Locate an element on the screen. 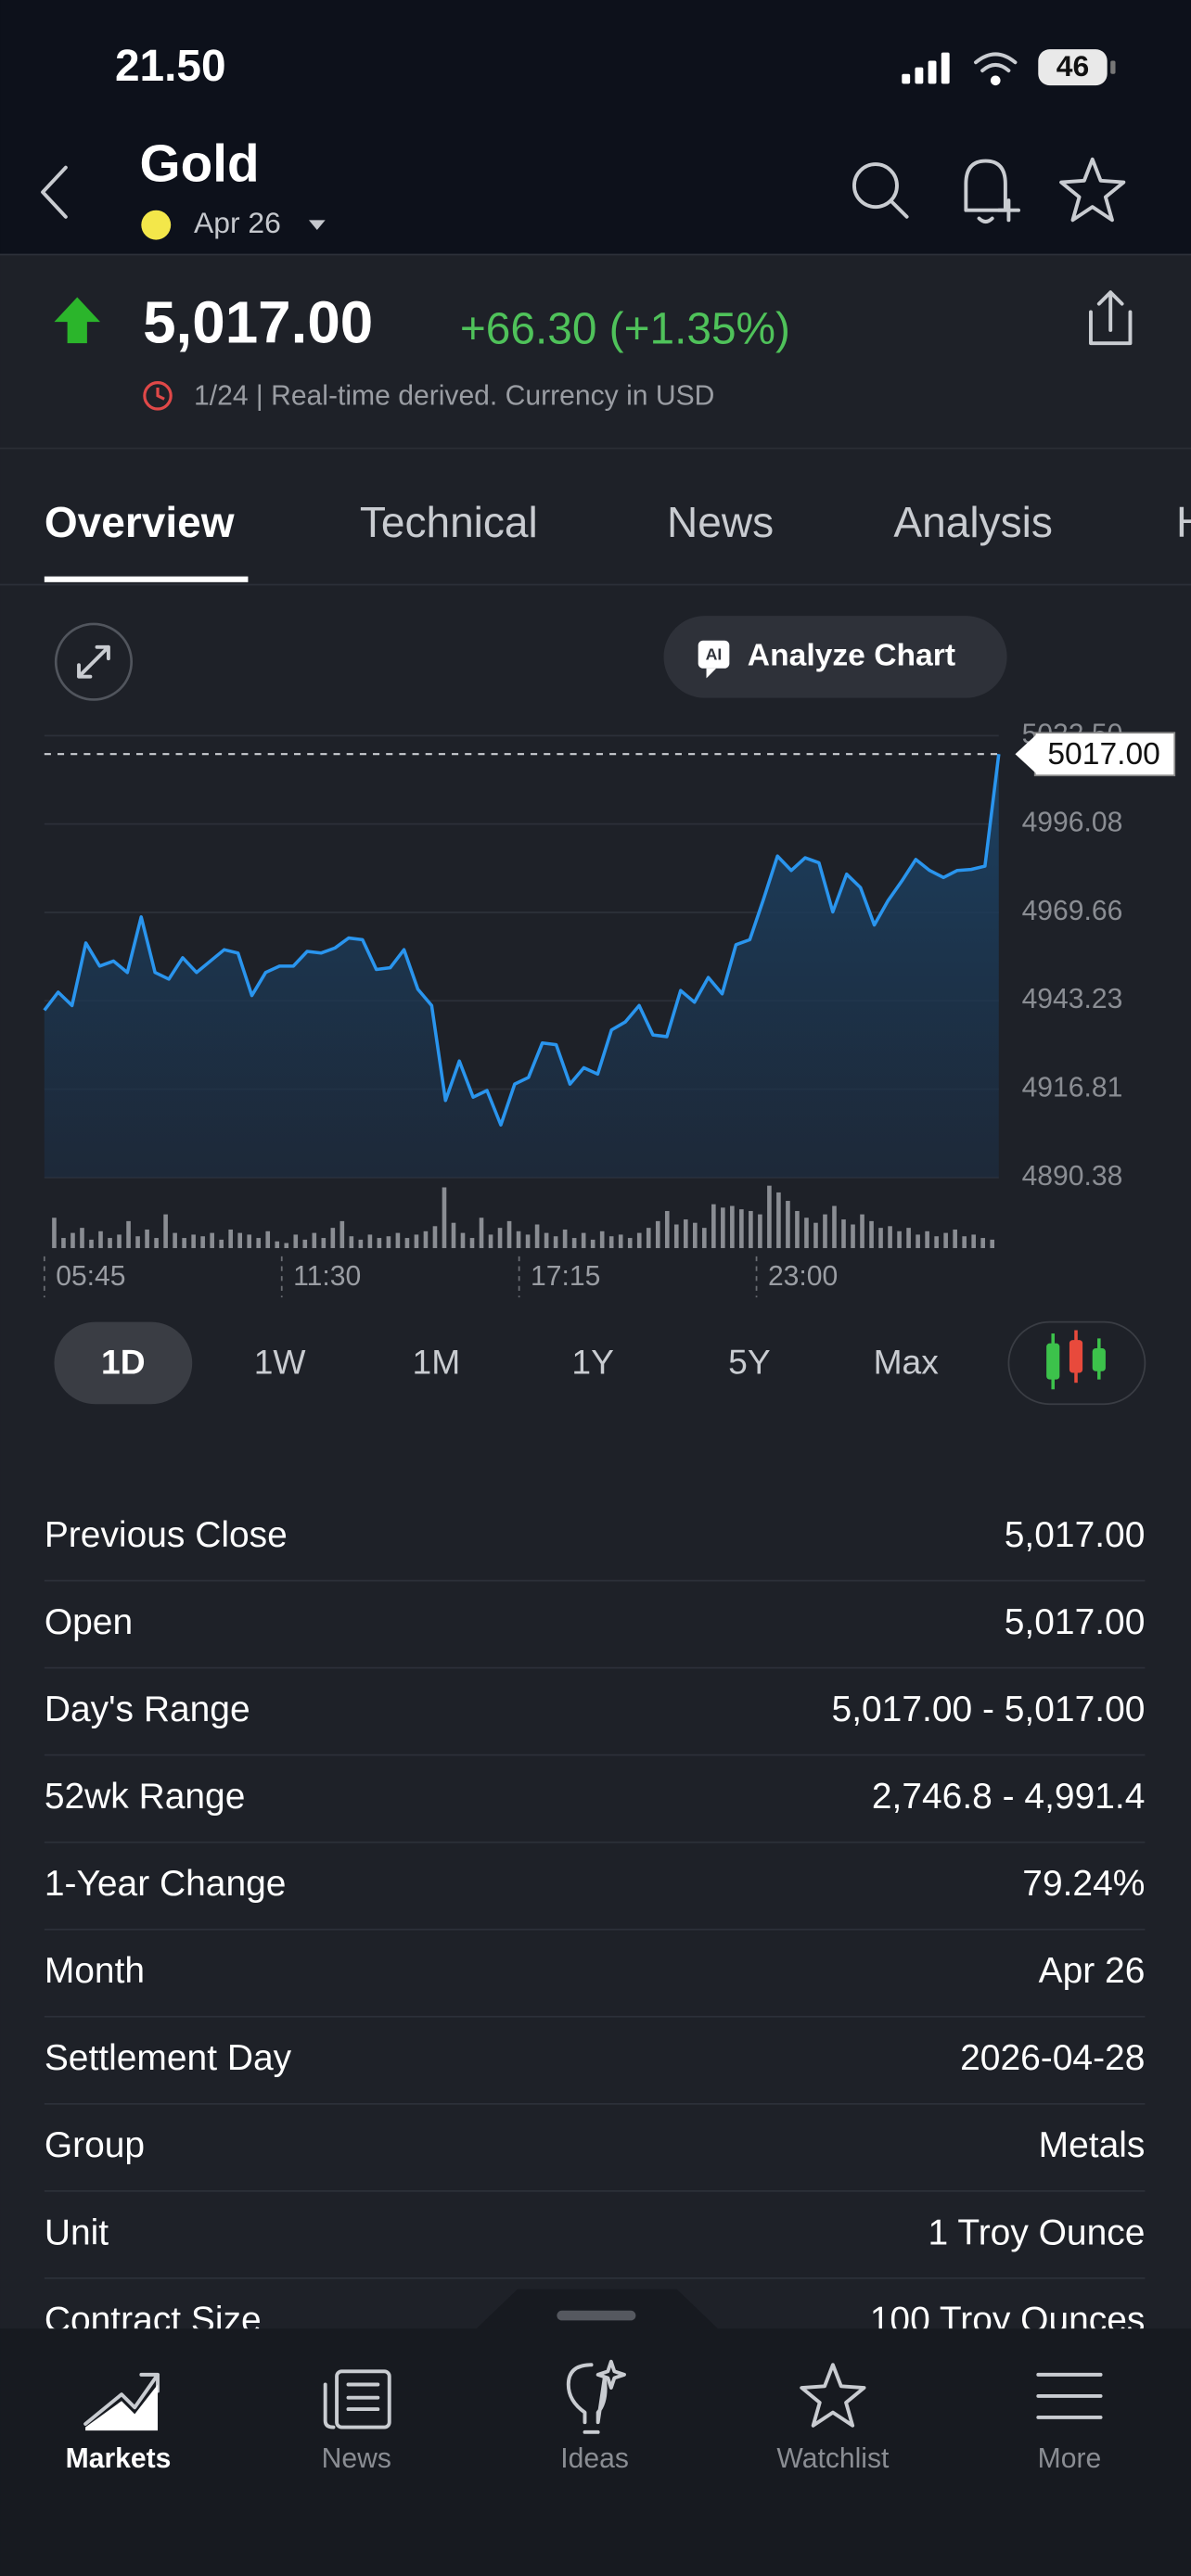 Image resolution: width=1191 pixels, height=2576 pixels. tab: Overview is located at coordinates (140, 522).